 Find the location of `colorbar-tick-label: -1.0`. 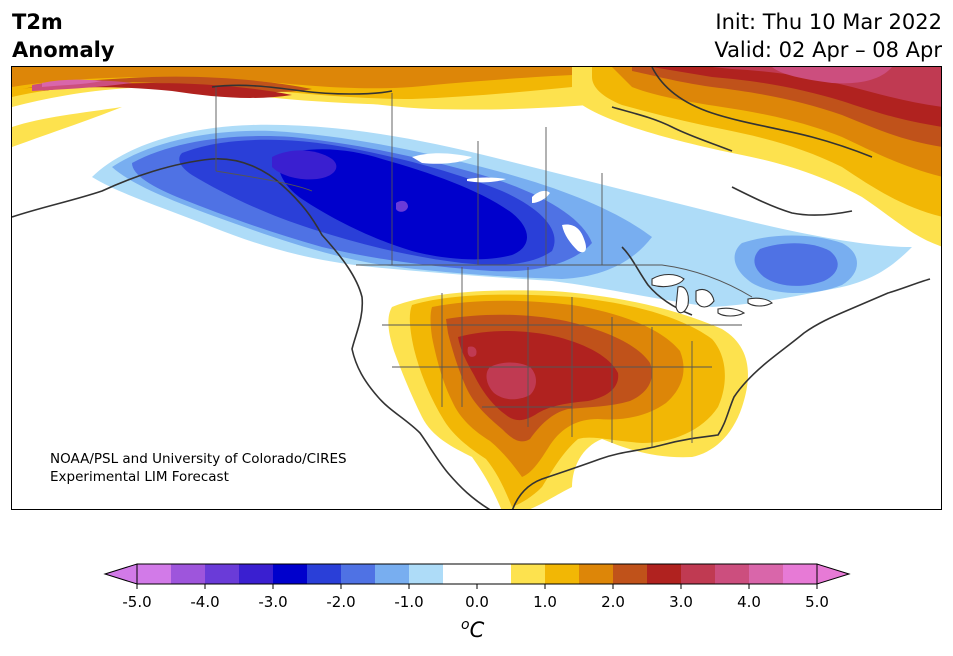

colorbar-tick-label: -1.0 is located at coordinates (408, 602).